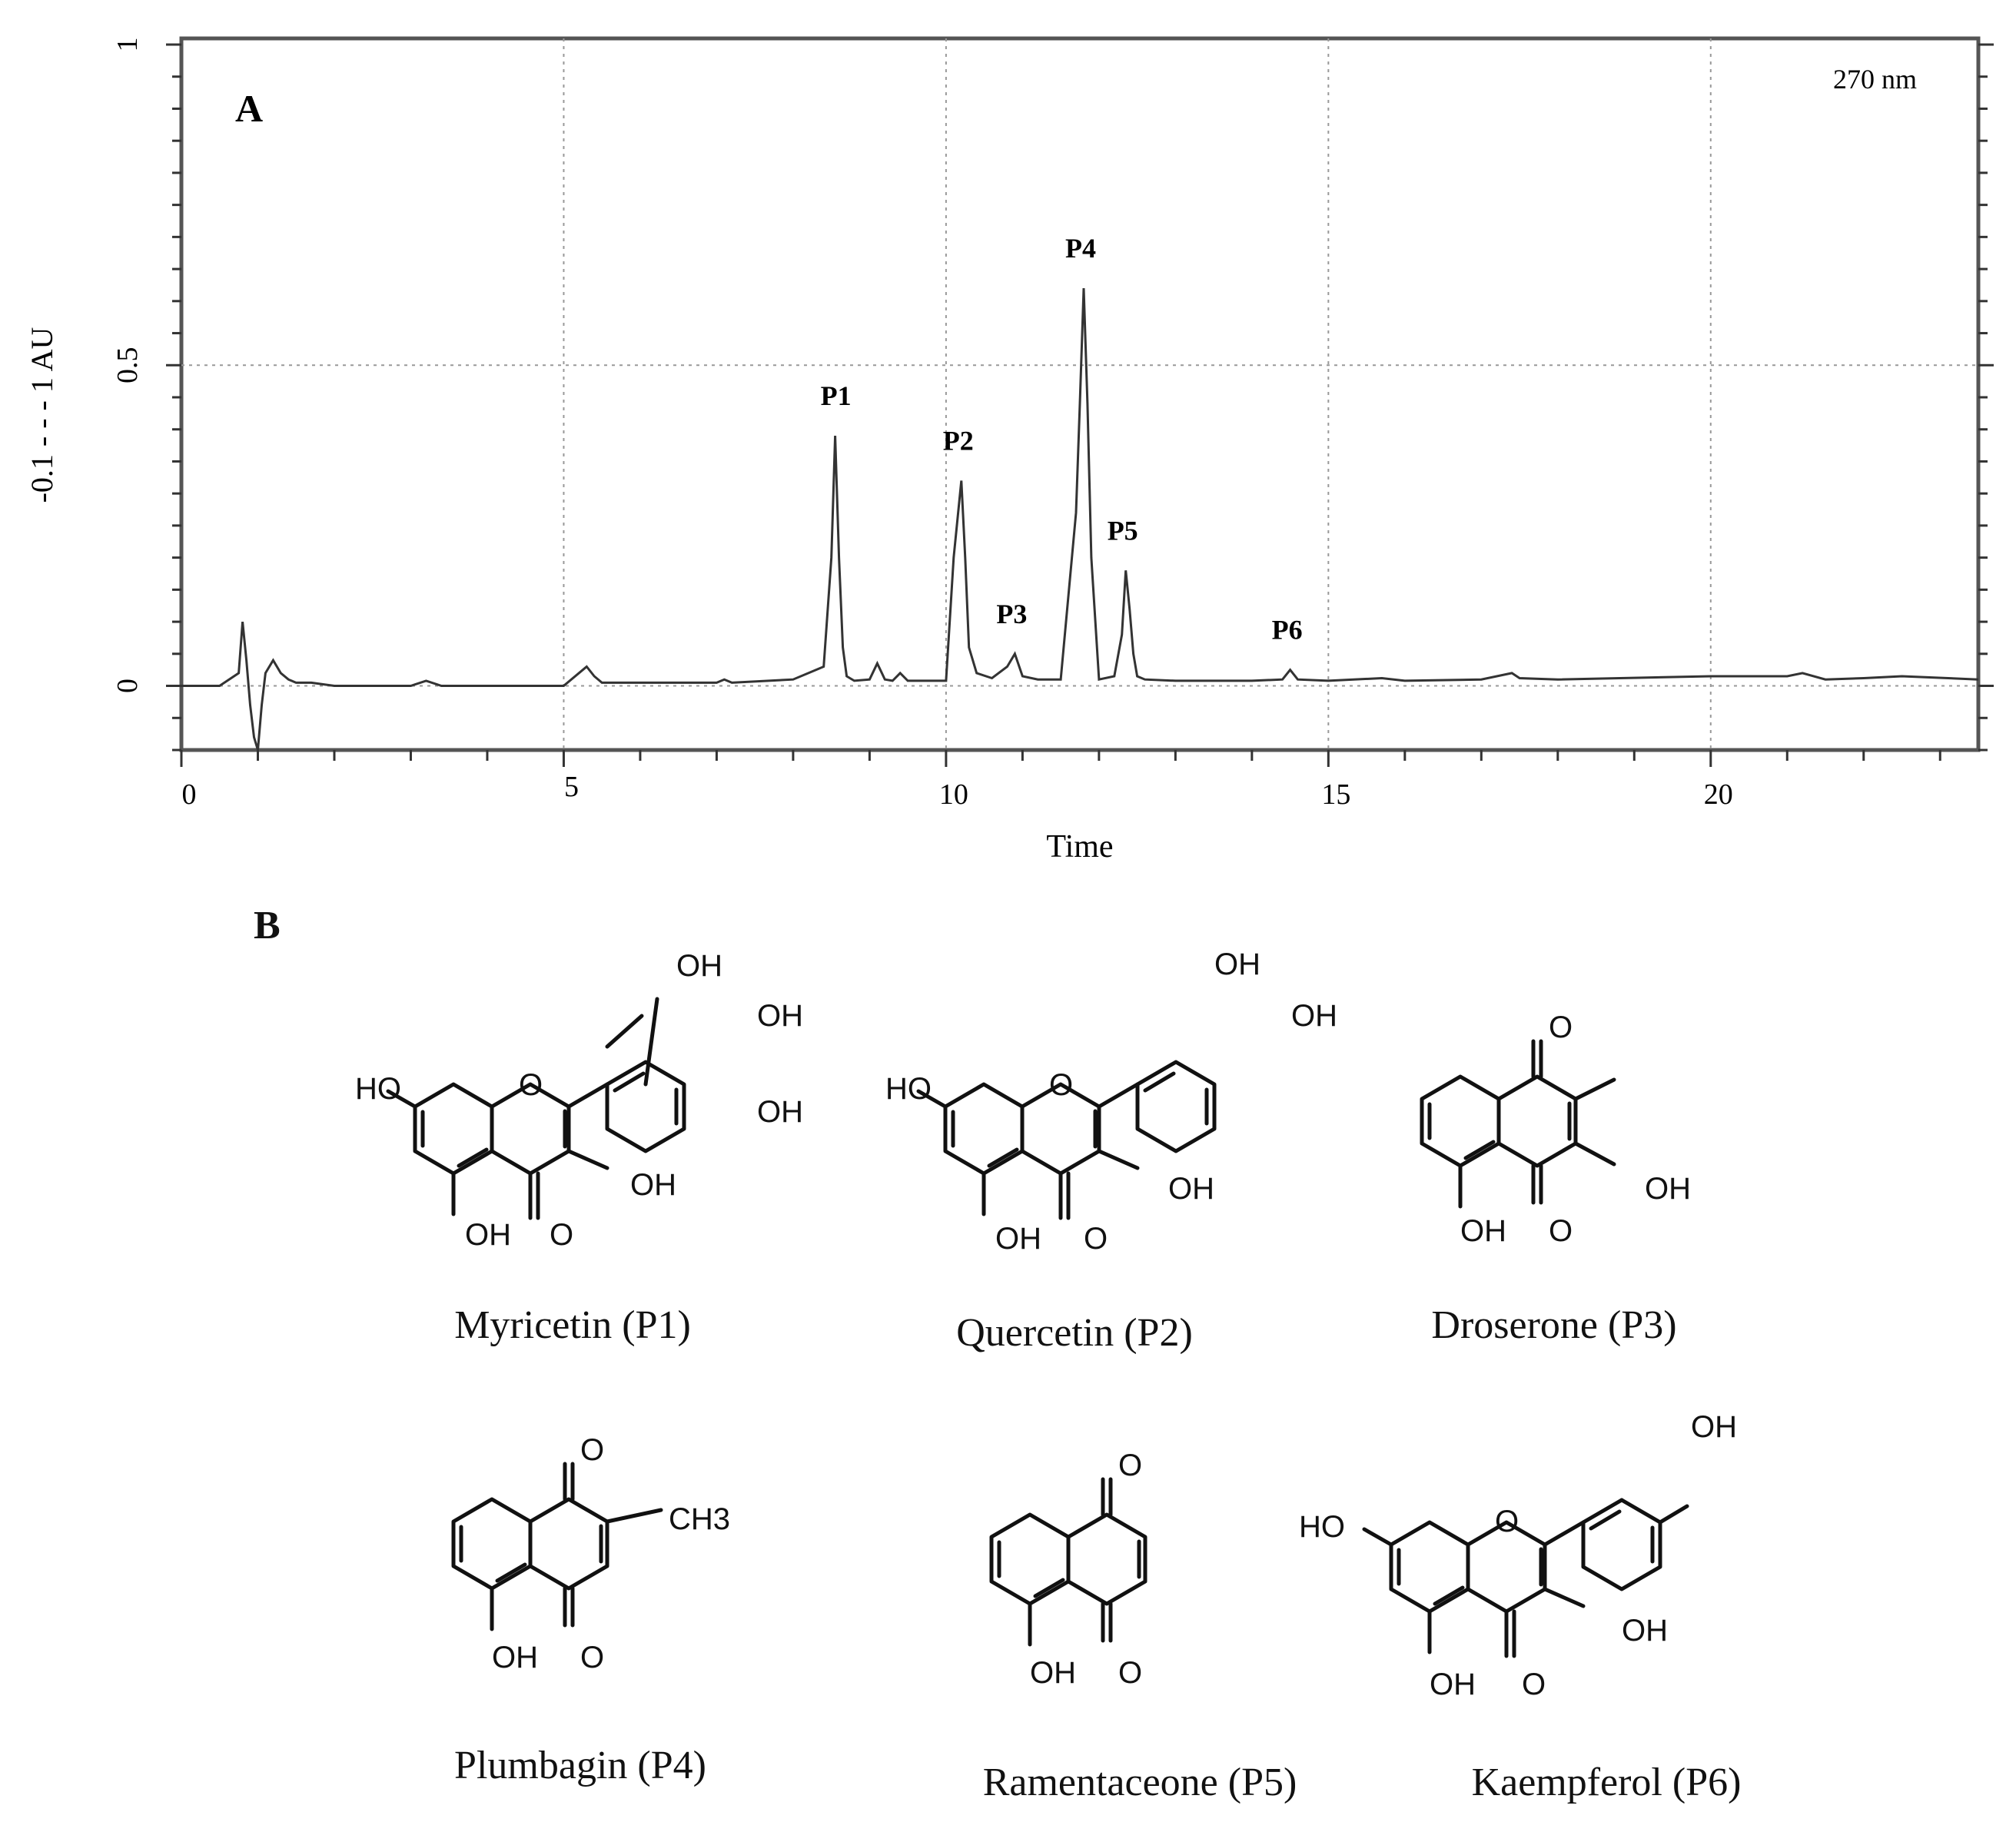 The width and height of the screenshot is (2016, 1822). I want to click on compound-name-ramentaceone: Ramentaceone (P5), so click(1139, 1782).